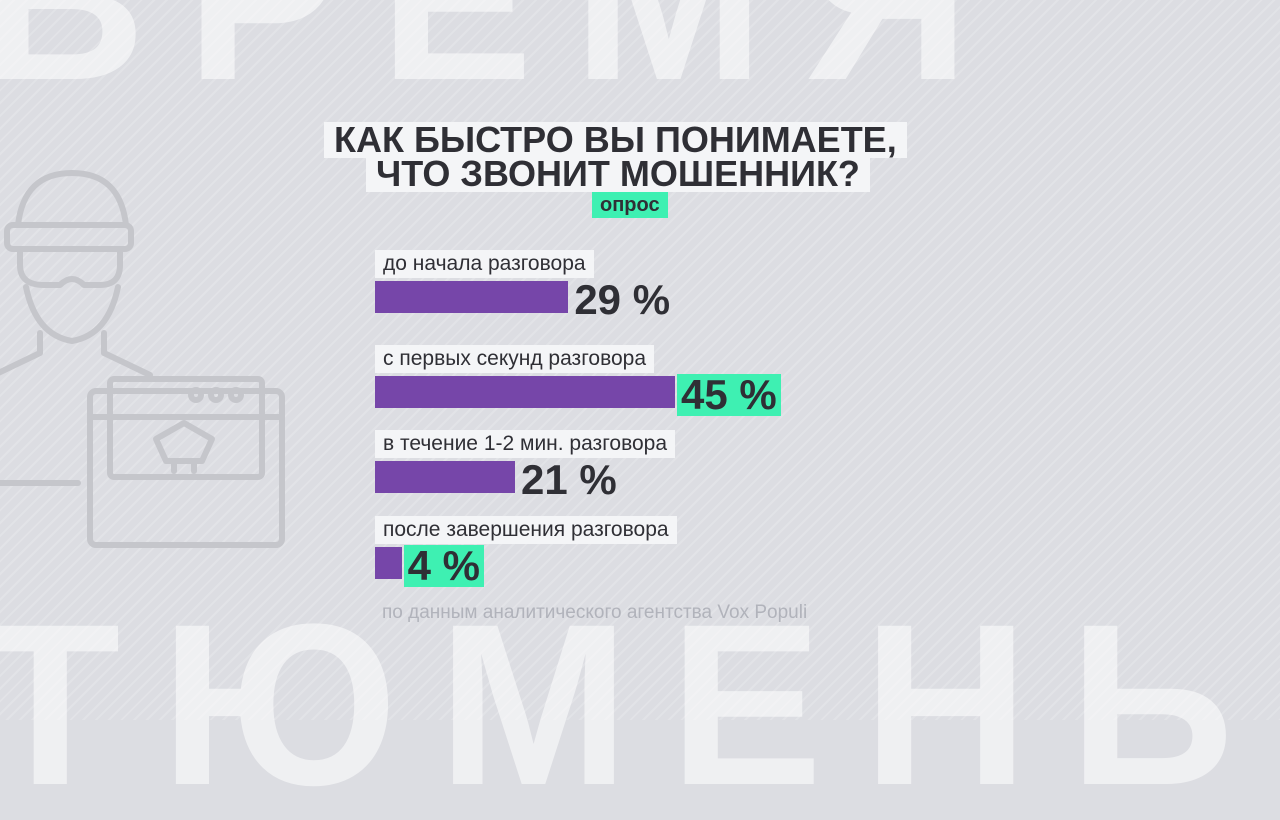 Image resolution: width=1280 pixels, height=820 pixels. What do you see at coordinates (622, 299) in the screenshot?
I see `value-label: 29 %` at bounding box center [622, 299].